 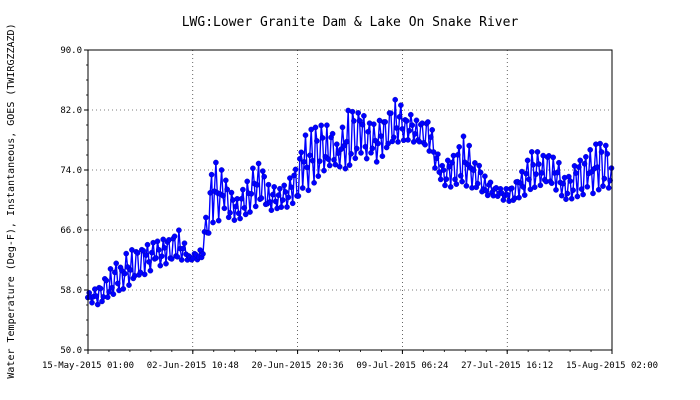 What do you see at coordinates (71, 171) in the screenshot?
I see `y-tick-label: 74.0` at bounding box center [71, 171].